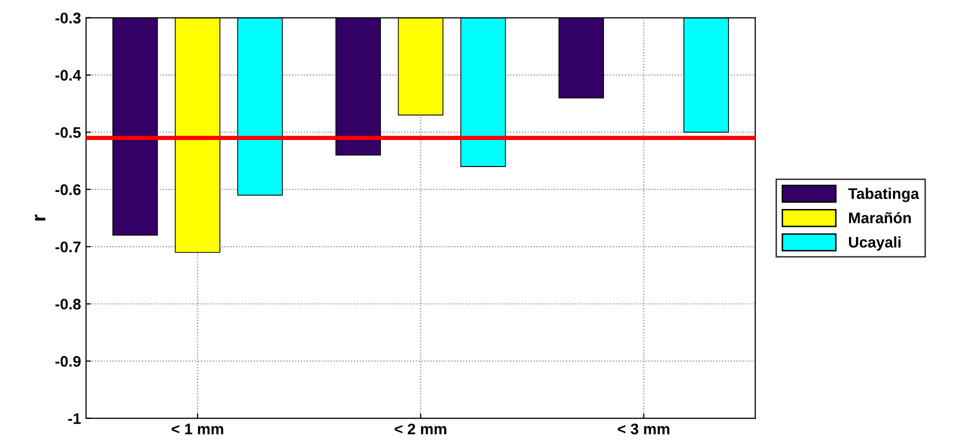 The image size is (956, 445). Describe the element at coordinates (880, 218) in the screenshot. I see `legend-label: Marañón` at that location.